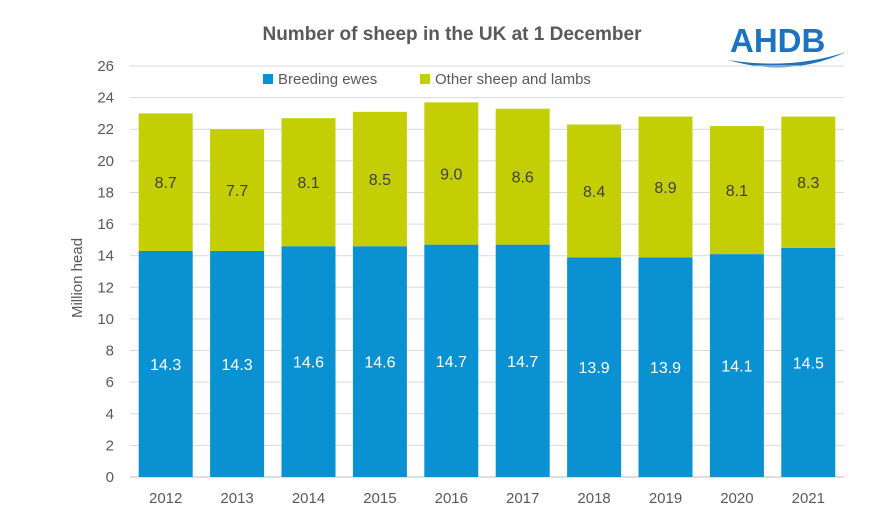 This screenshot has height=527, width=883. I want to click on x-tick-label: 2018, so click(593, 498).